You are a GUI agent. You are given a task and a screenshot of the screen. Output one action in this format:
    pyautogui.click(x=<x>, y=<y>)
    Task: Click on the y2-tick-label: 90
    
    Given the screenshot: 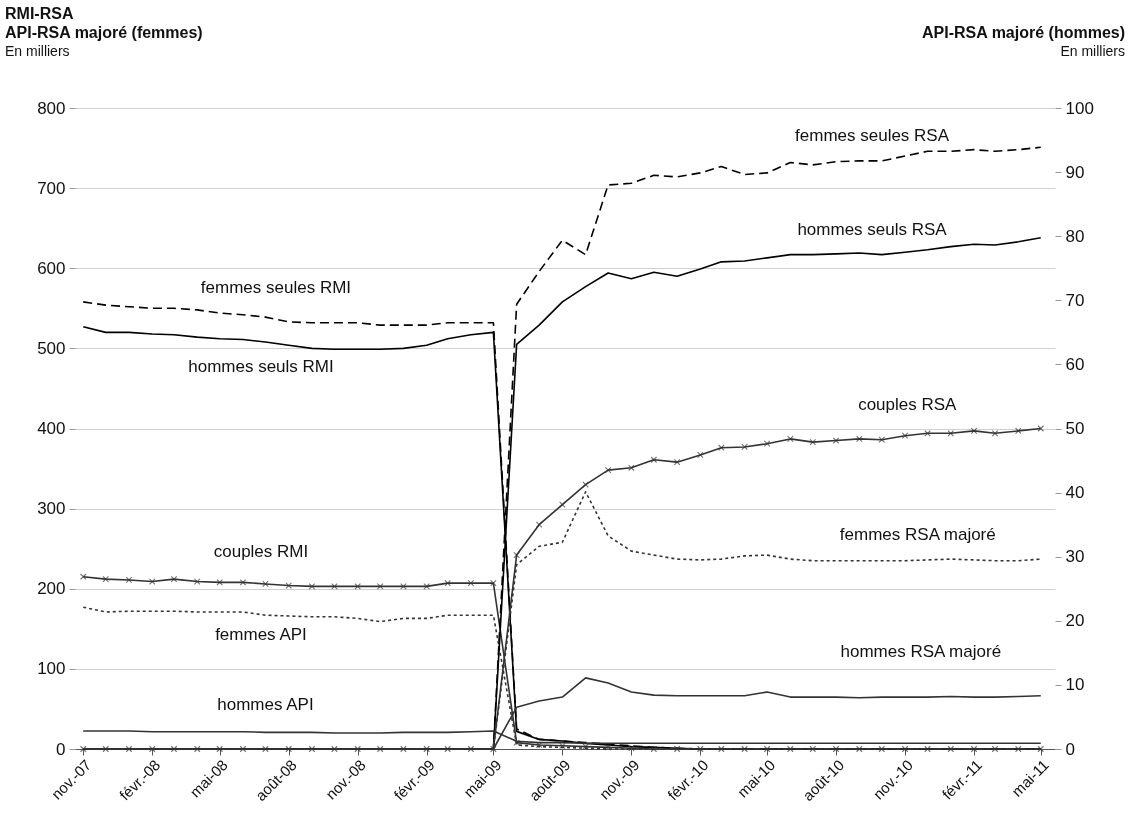 What is the action you would take?
    pyautogui.click(x=1075, y=172)
    